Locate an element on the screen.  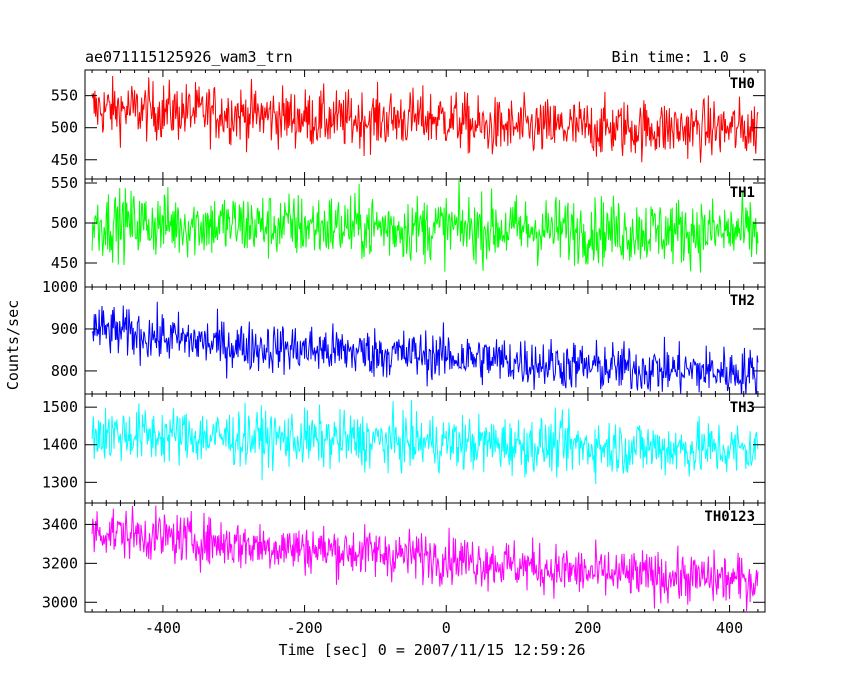
panel-th2: 800 900 1000 TH2 is located at coordinates (404, 336).